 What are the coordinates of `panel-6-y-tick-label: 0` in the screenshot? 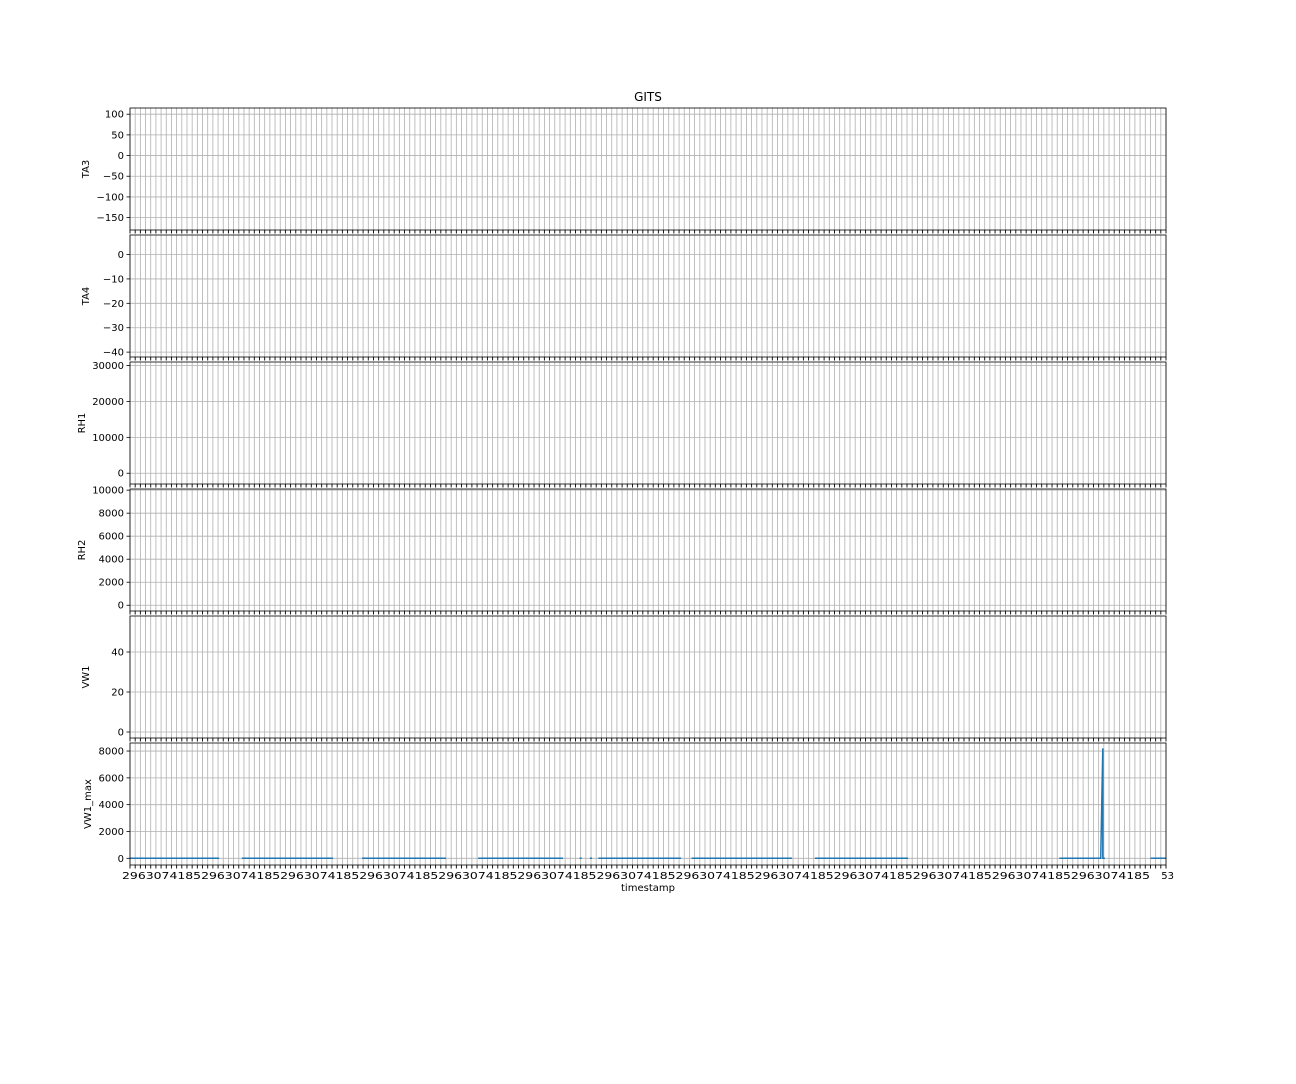 It's located at (121, 859).